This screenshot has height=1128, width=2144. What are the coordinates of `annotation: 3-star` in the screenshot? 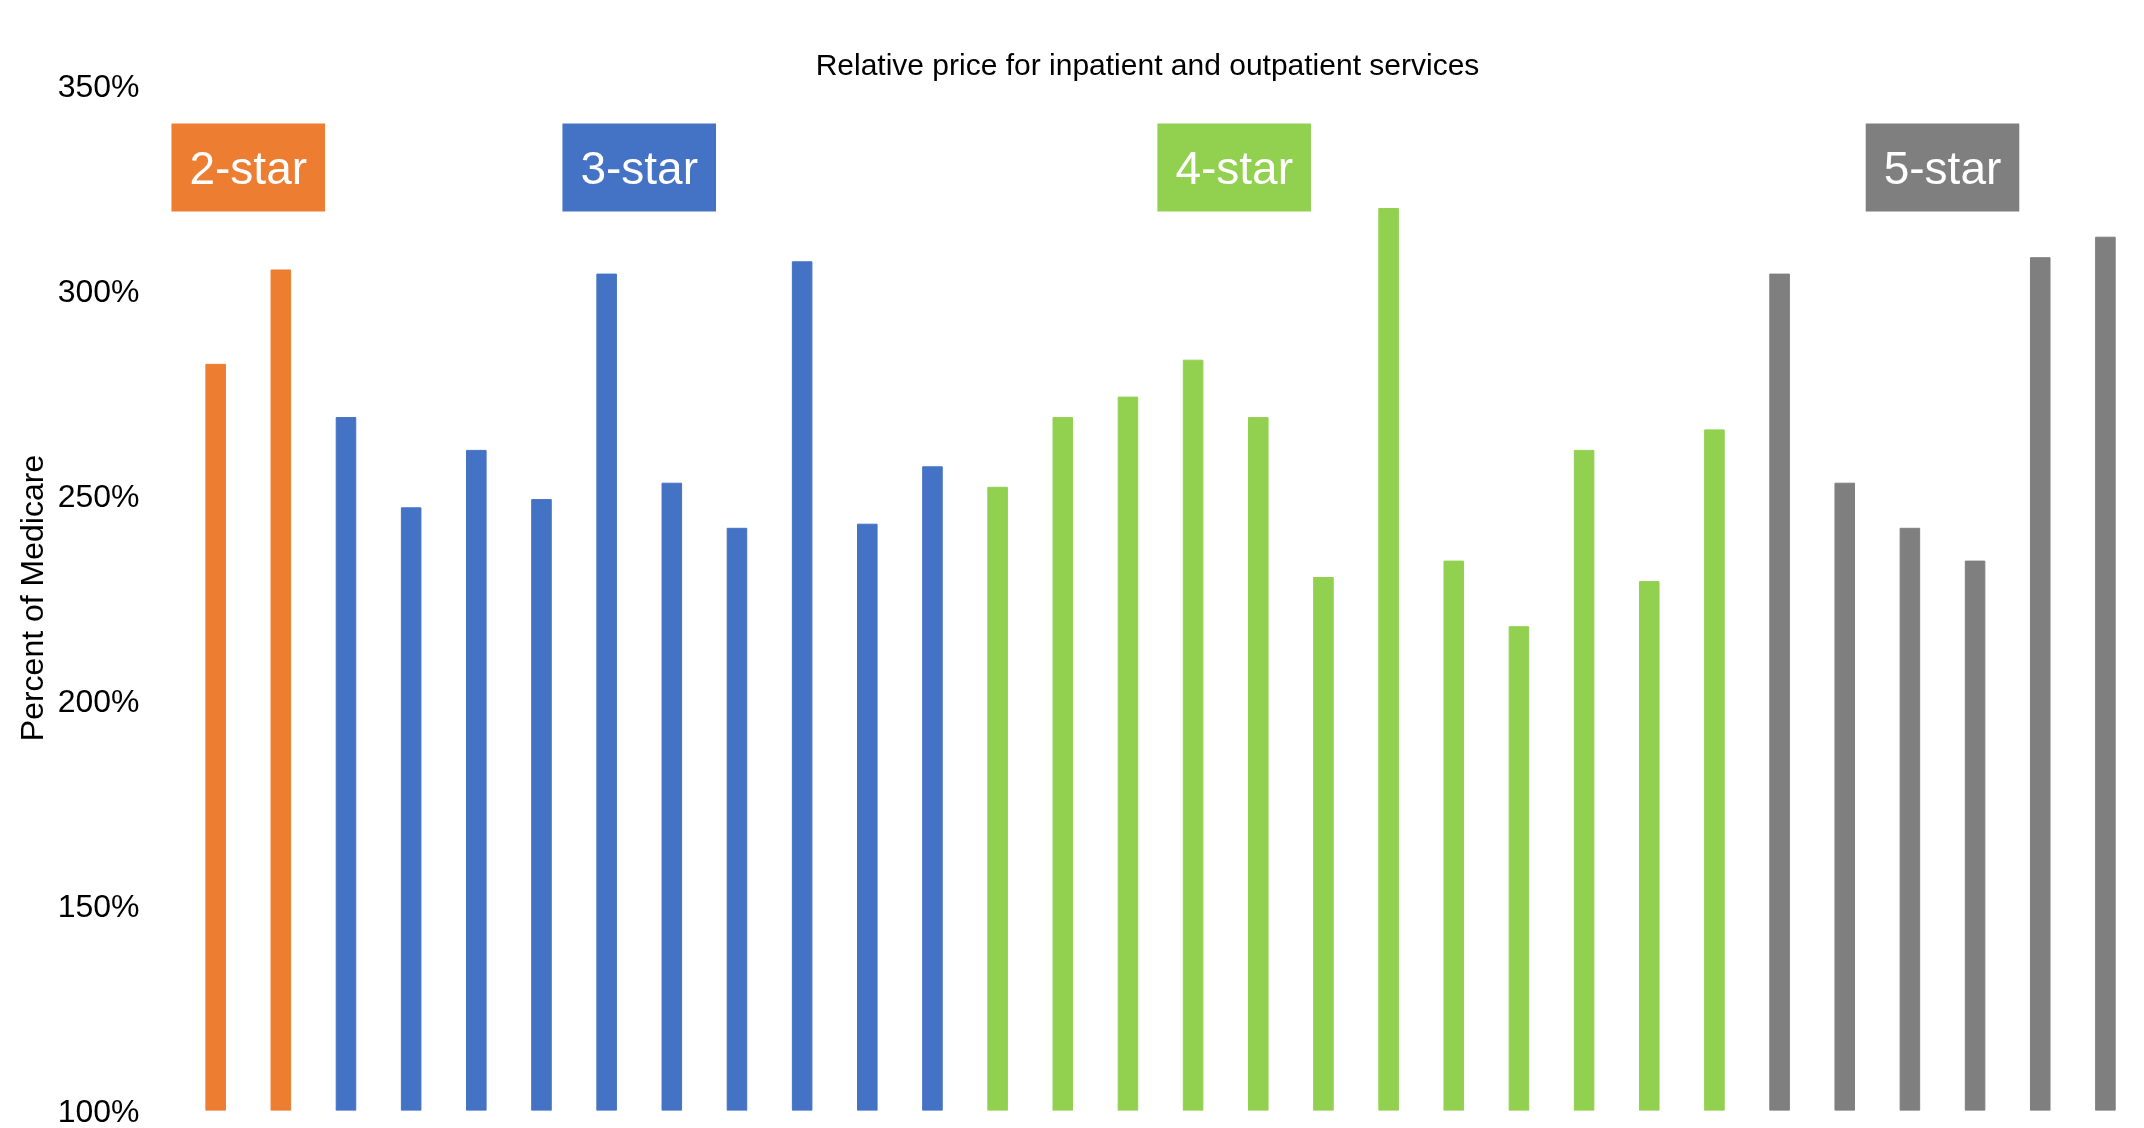 It's located at (639, 167).